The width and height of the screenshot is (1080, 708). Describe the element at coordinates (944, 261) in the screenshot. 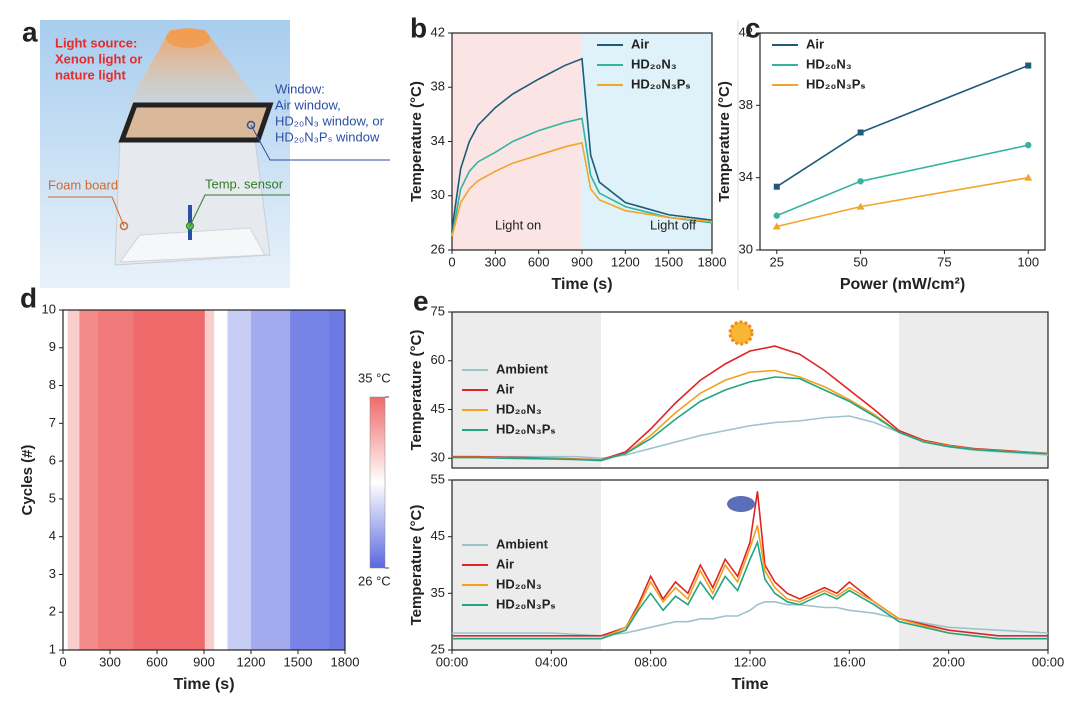

I see `x-tick-label: 75` at that location.